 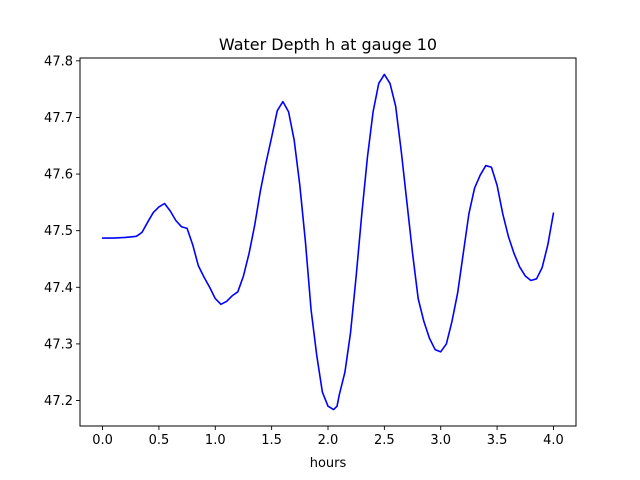 What do you see at coordinates (215, 440) in the screenshot?
I see `x-tick-label: 1.0` at bounding box center [215, 440].